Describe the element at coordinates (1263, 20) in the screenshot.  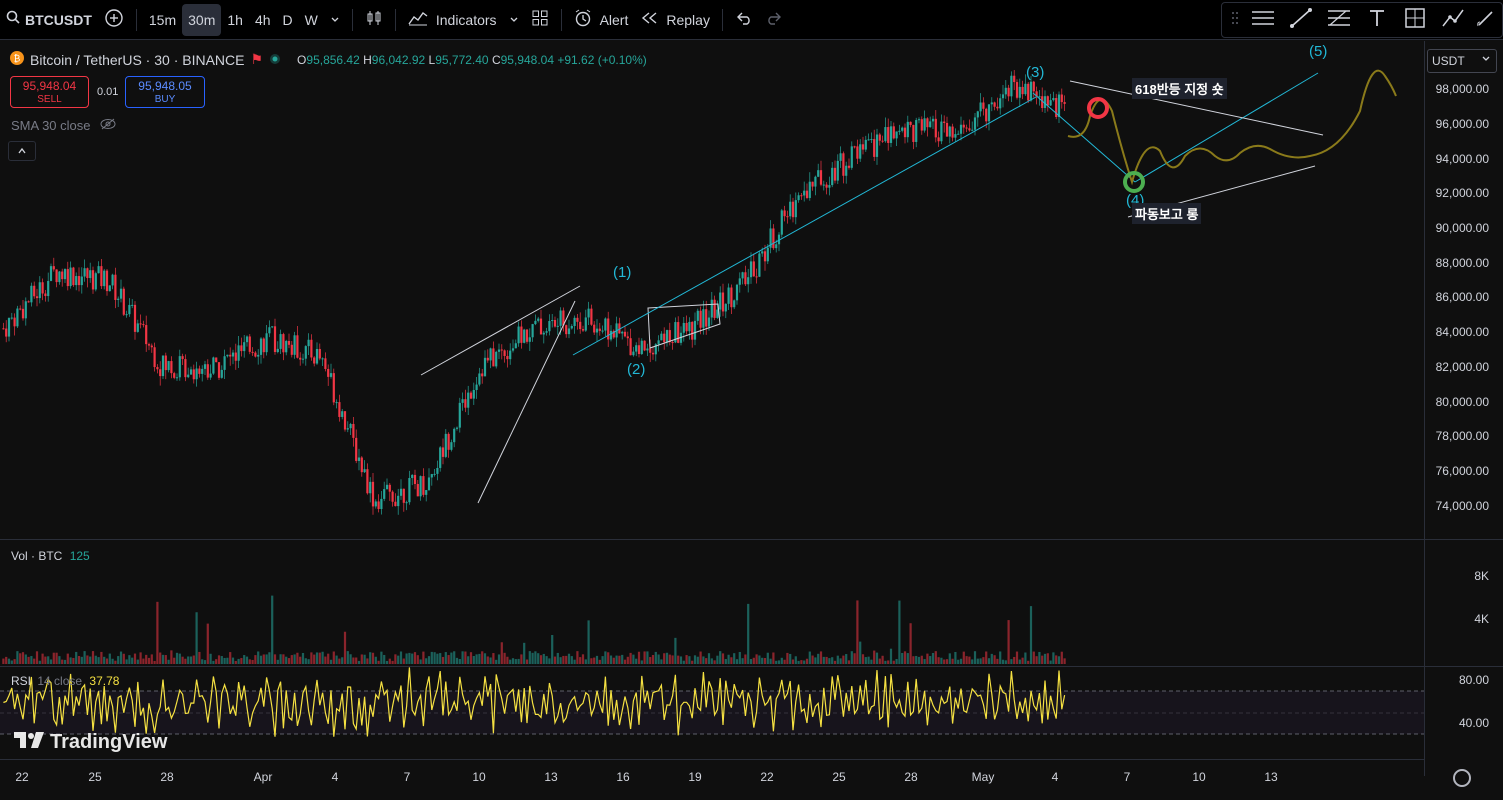
I see `horizontal-lines-tool` at that location.